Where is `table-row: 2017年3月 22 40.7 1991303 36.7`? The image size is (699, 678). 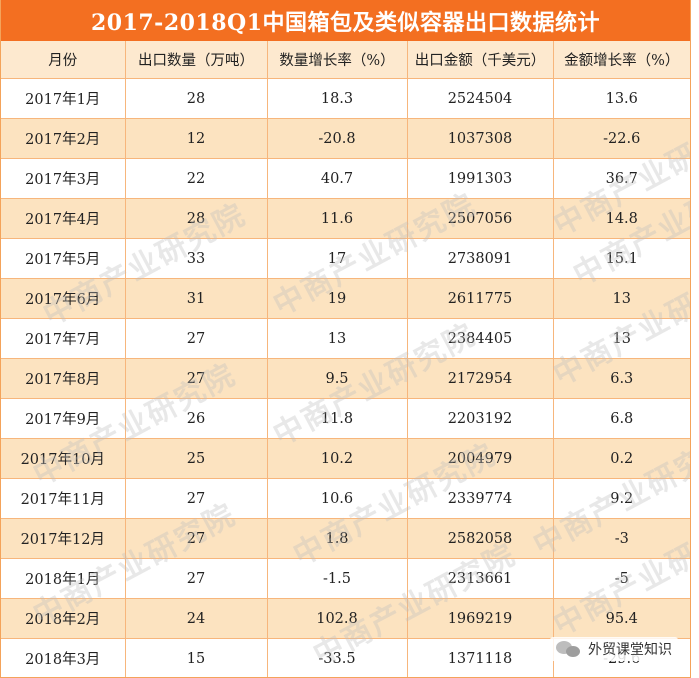
table-row: 2017年3月 22 40.7 1991303 36.7 is located at coordinates (345, 178).